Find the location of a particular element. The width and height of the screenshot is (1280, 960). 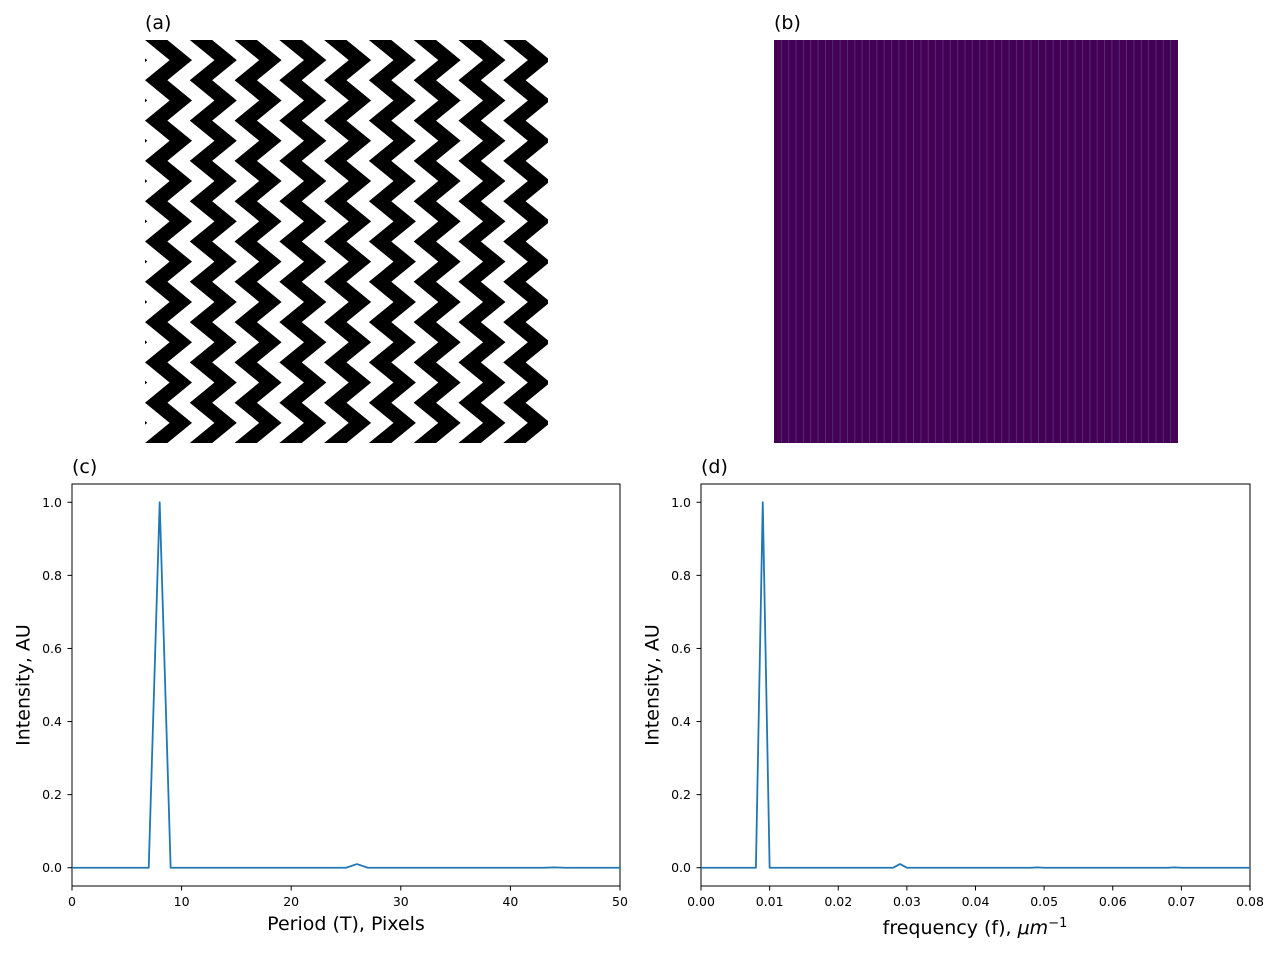

x-tick-label: 0.03 is located at coordinates (907, 901).